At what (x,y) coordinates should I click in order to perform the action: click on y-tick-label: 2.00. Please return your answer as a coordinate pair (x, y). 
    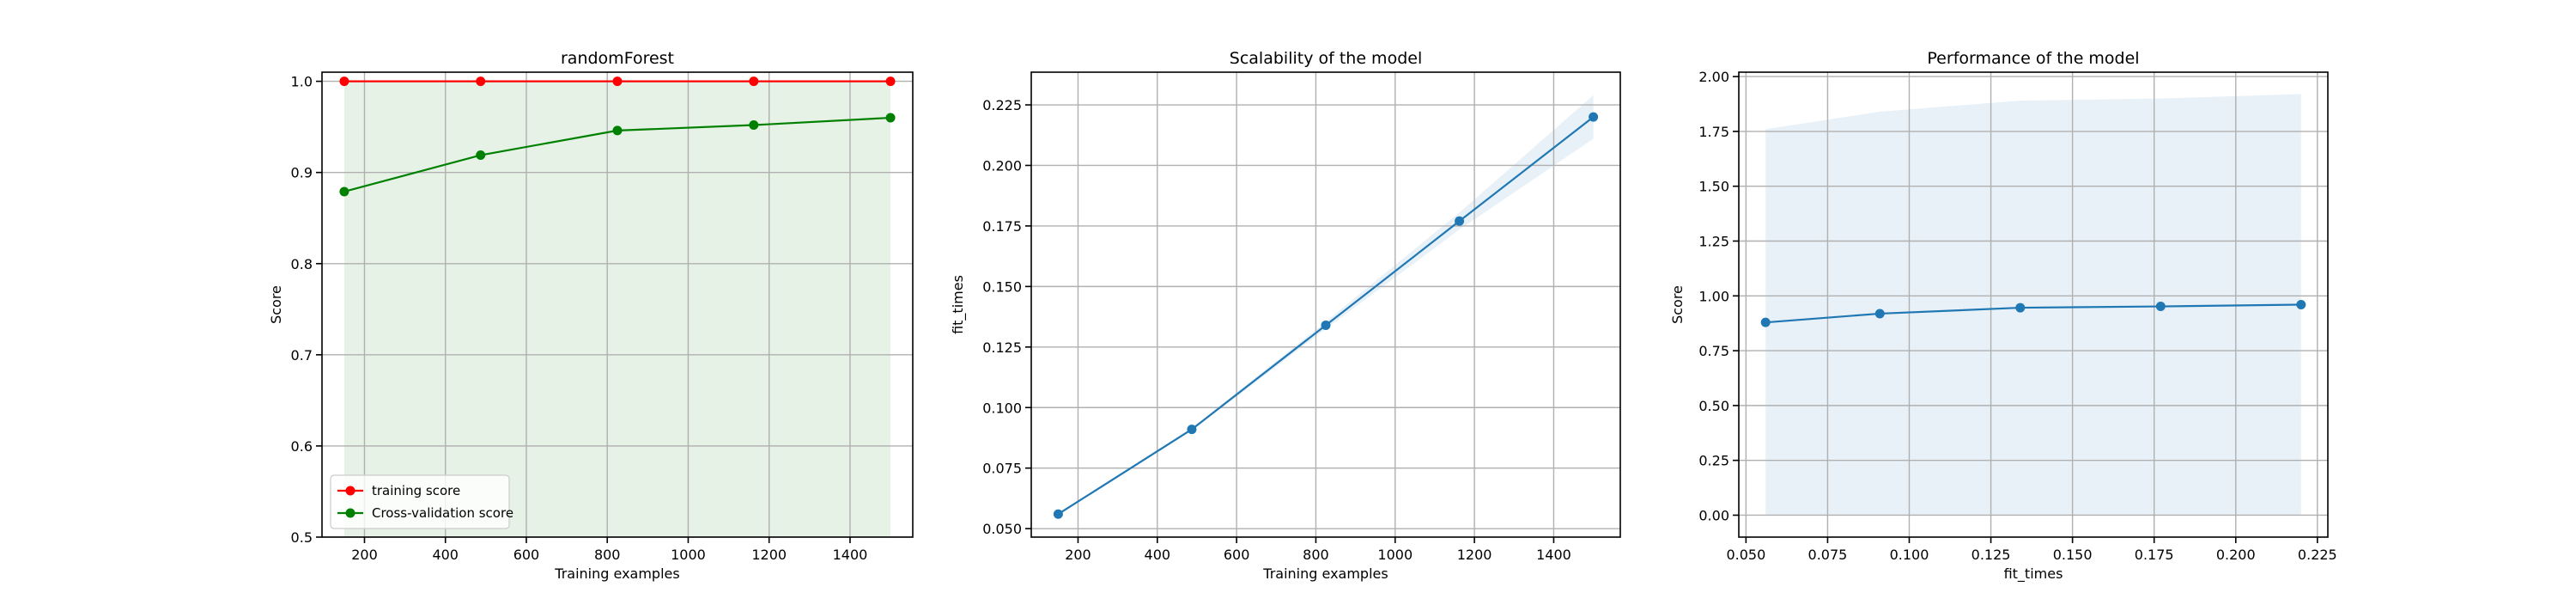
    Looking at the image, I should click on (1714, 77).